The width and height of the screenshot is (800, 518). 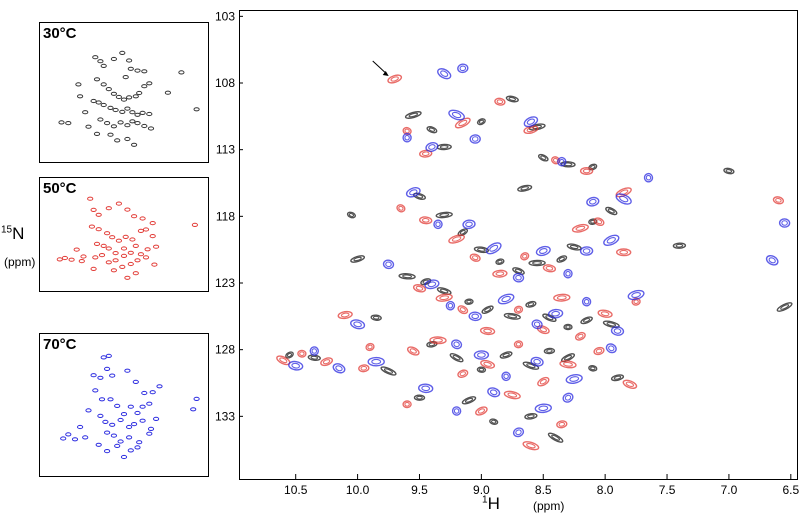 What do you see at coordinates (493, 503) in the screenshot?
I see `x-axis-label-nucleus: H` at bounding box center [493, 503].